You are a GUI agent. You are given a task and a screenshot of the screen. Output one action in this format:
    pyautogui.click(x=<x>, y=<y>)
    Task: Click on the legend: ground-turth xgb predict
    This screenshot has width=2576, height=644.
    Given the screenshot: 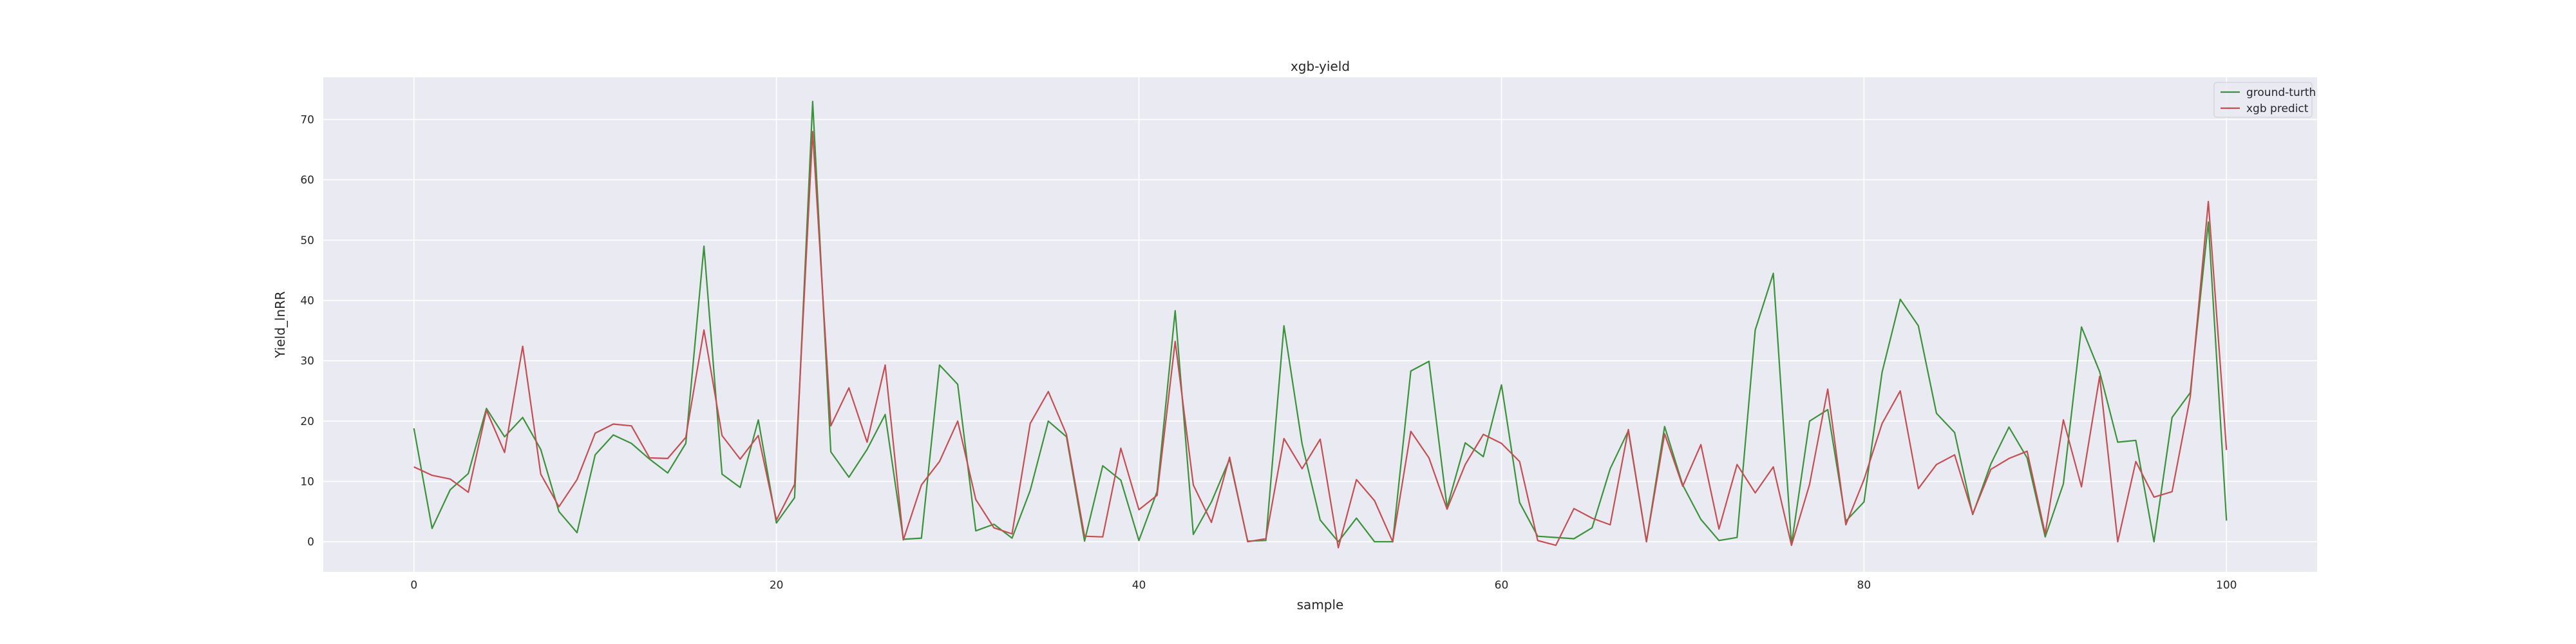 What is the action you would take?
    pyautogui.click(x=2264, y=100)
    